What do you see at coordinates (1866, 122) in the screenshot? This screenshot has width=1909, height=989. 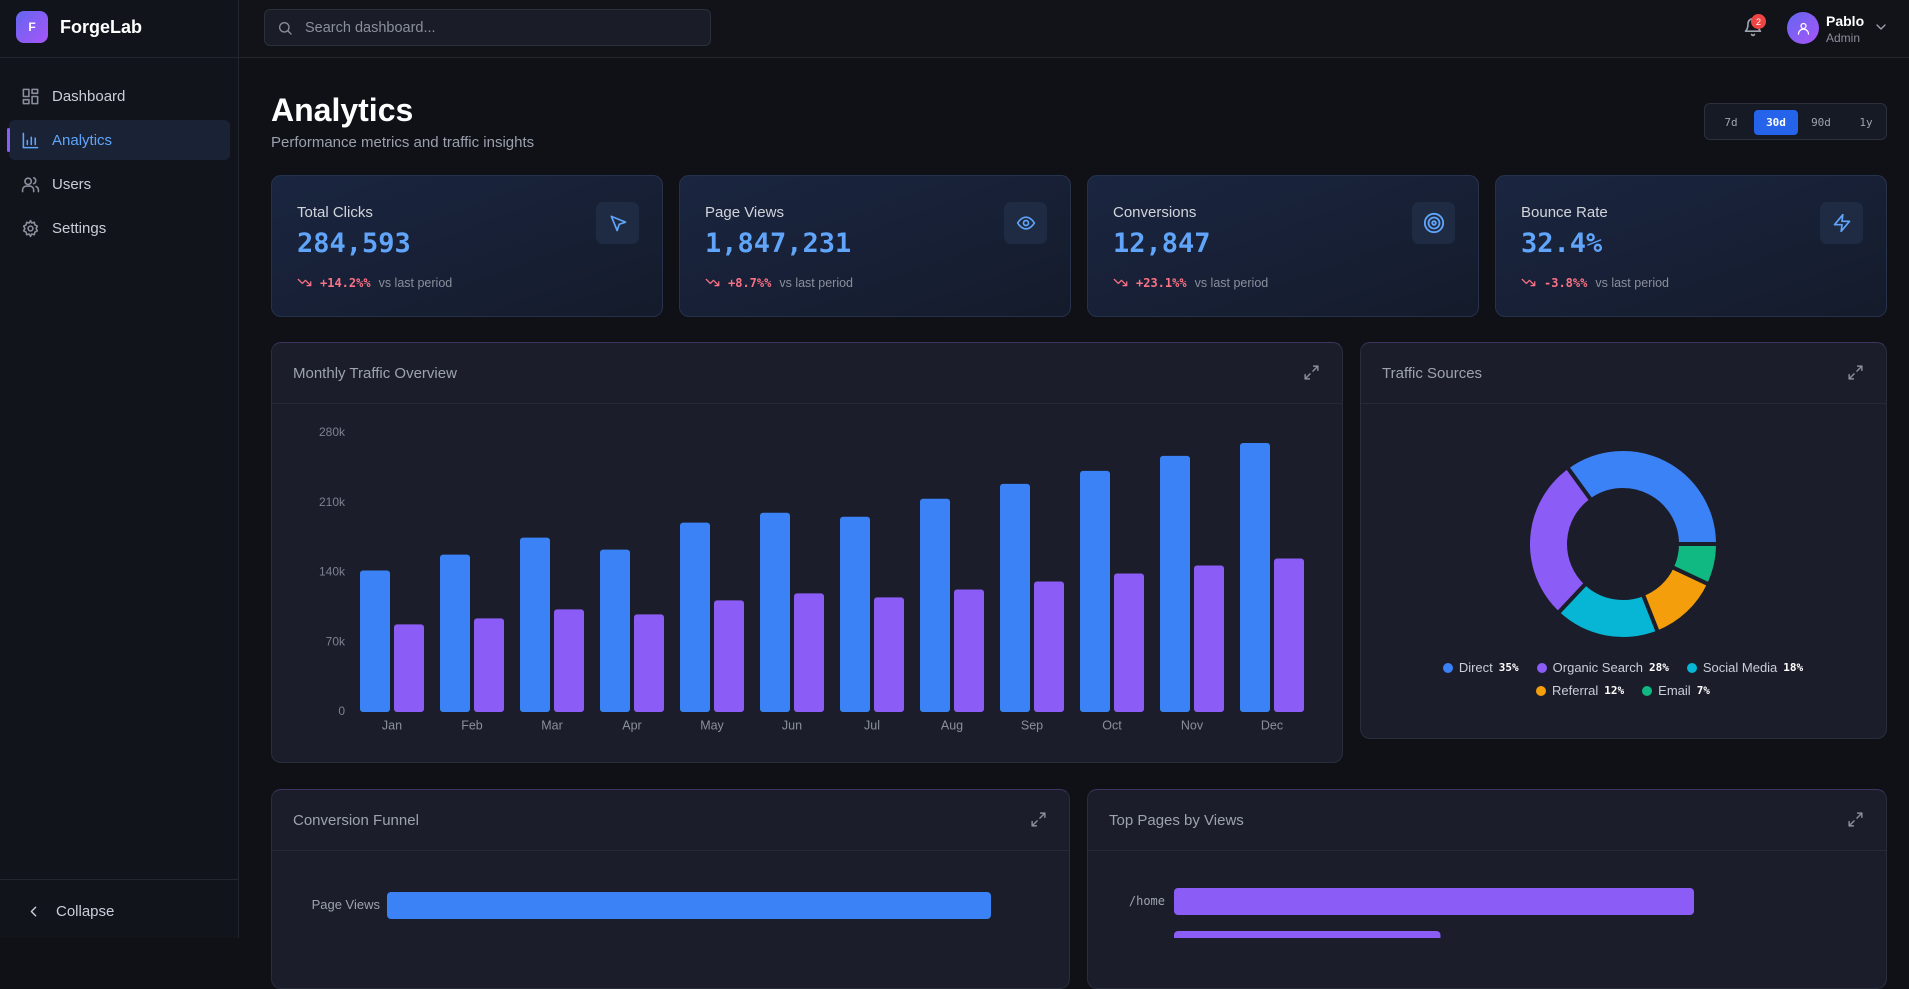 I see `range-button: 1y` at bounding box center [1866, 122].